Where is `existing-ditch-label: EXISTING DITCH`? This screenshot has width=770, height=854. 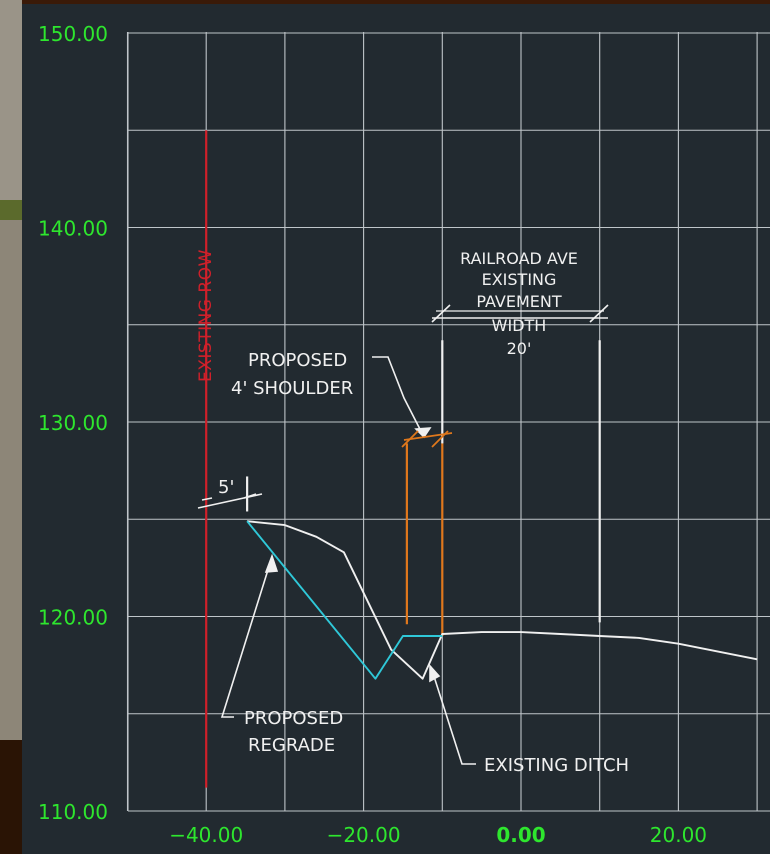 existing-ditch-label: EXISTING DITCH is located at coordinates (556, 765).